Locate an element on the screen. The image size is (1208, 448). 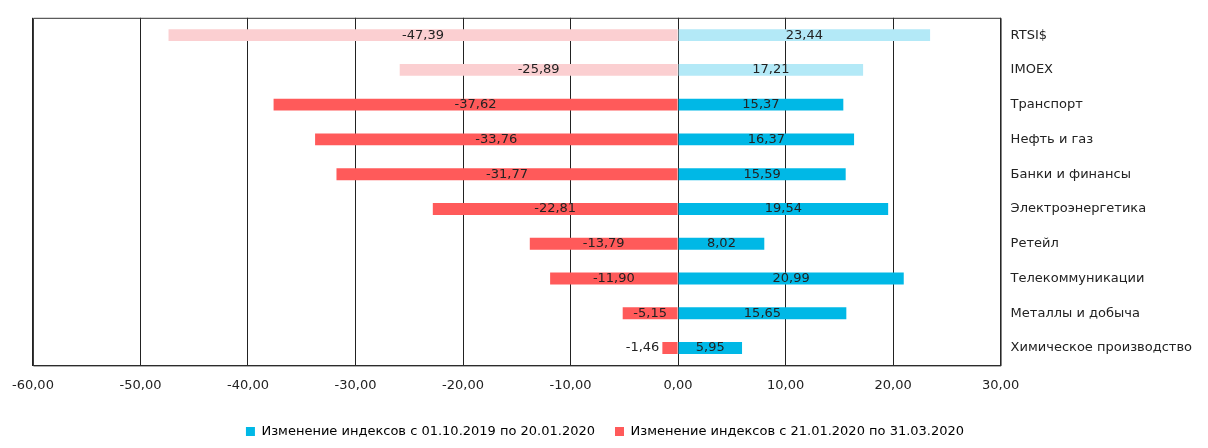
data-label: -22,81 is located at coordinates (555, 208).